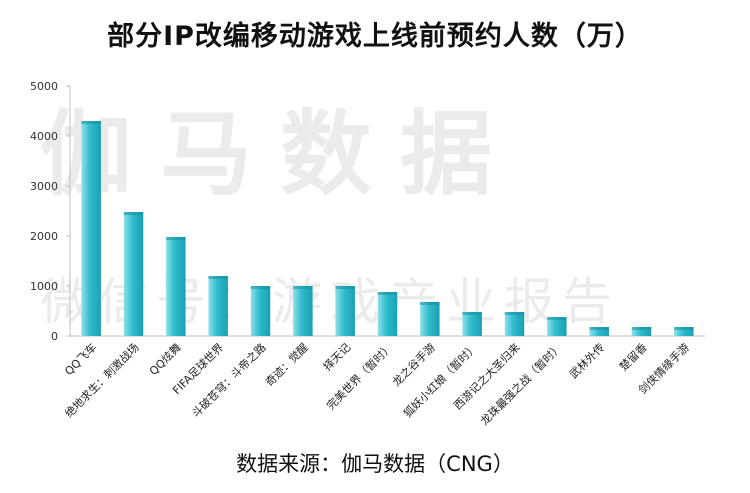  What do you see at coordinates (375, 36) in the screenshot?
I see `chart-title: 部分IP改编移动游戏上线前预约人数（万）` at bounding box center [375, 36].